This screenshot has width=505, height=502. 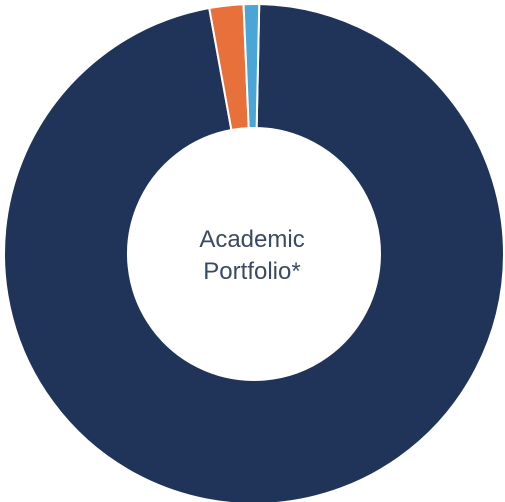 What do you see at coordinates (252, 239) in the screenshot?
I see `center-label-line-1: Academic` at bounding box center [252, 239].